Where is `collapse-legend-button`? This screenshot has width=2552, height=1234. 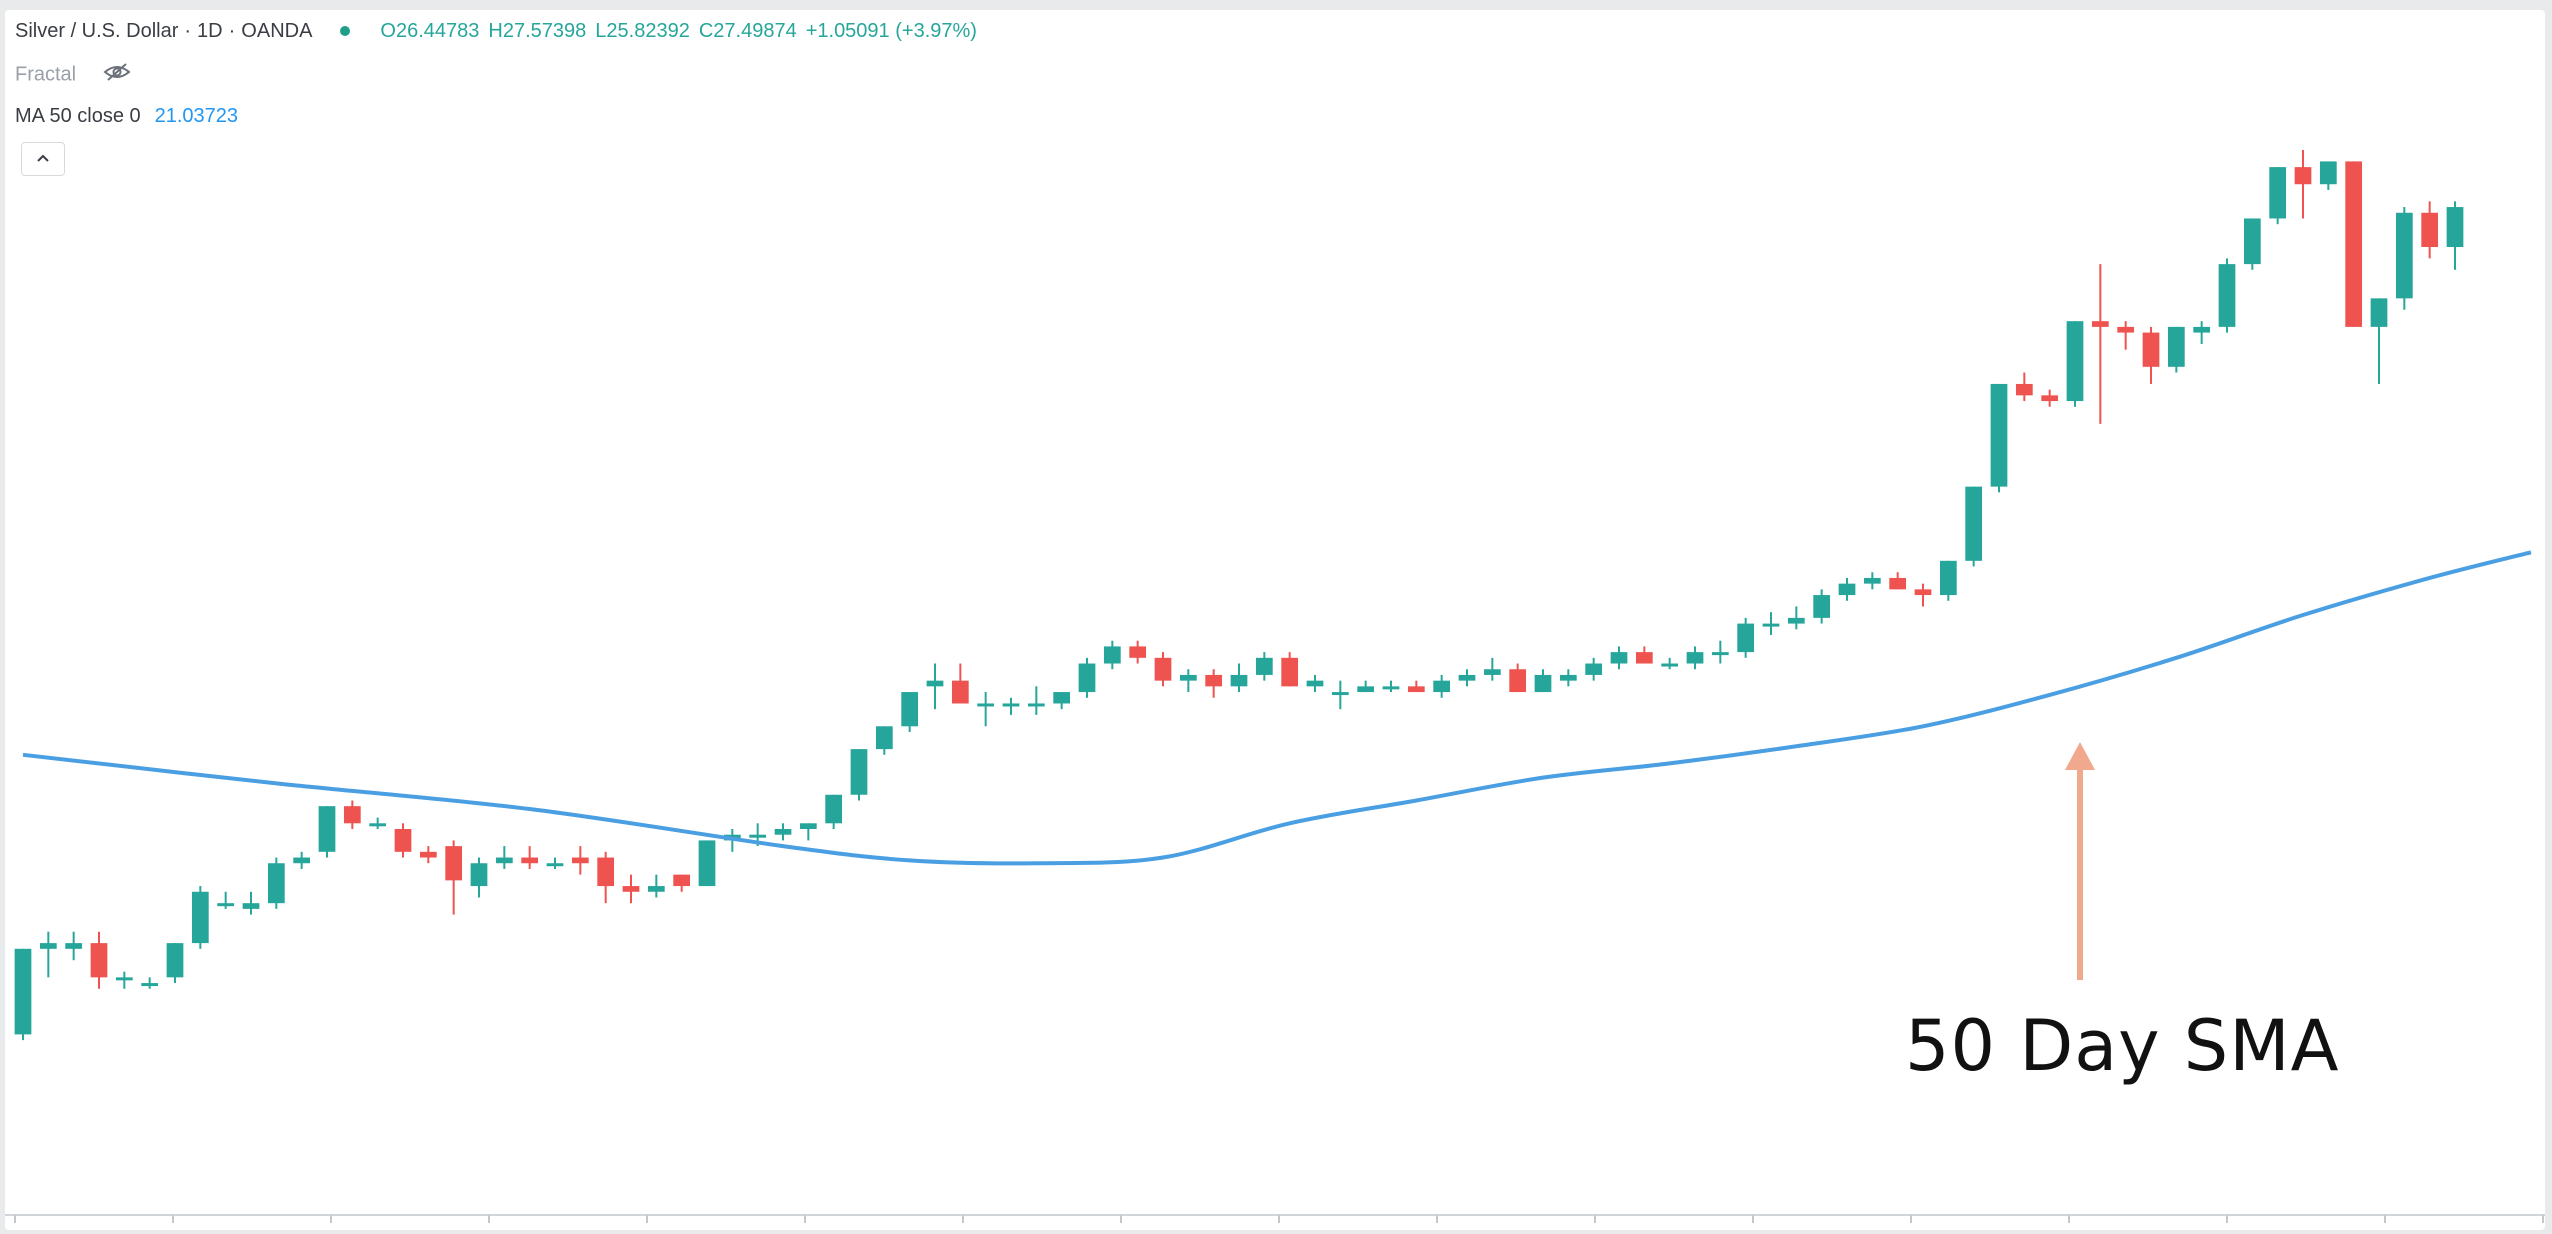 collapse-legend-button is located at coordinates (43, 159).